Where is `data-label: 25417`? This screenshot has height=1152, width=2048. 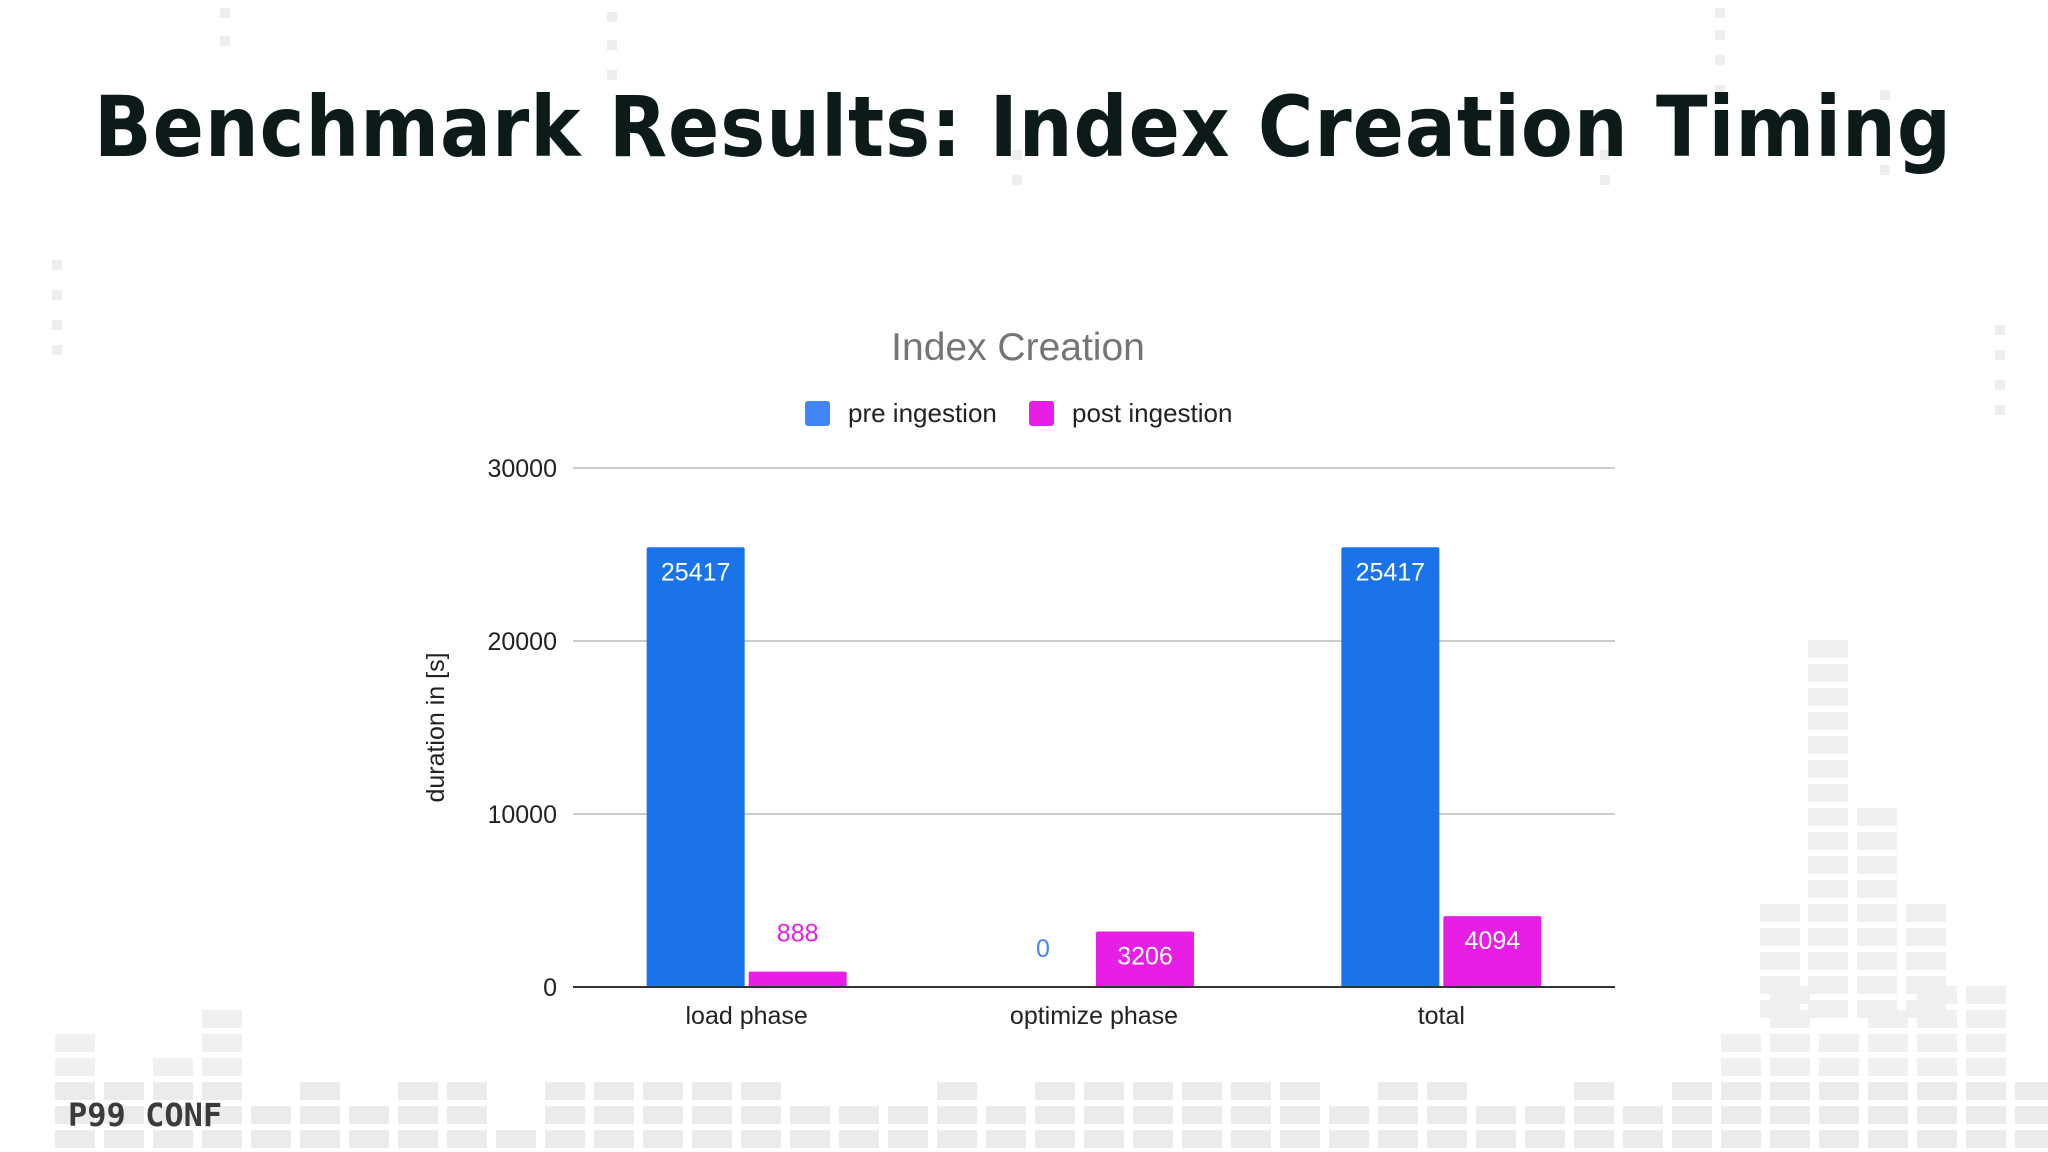 data-label: 25417 is located at coordinates (1391, 572).